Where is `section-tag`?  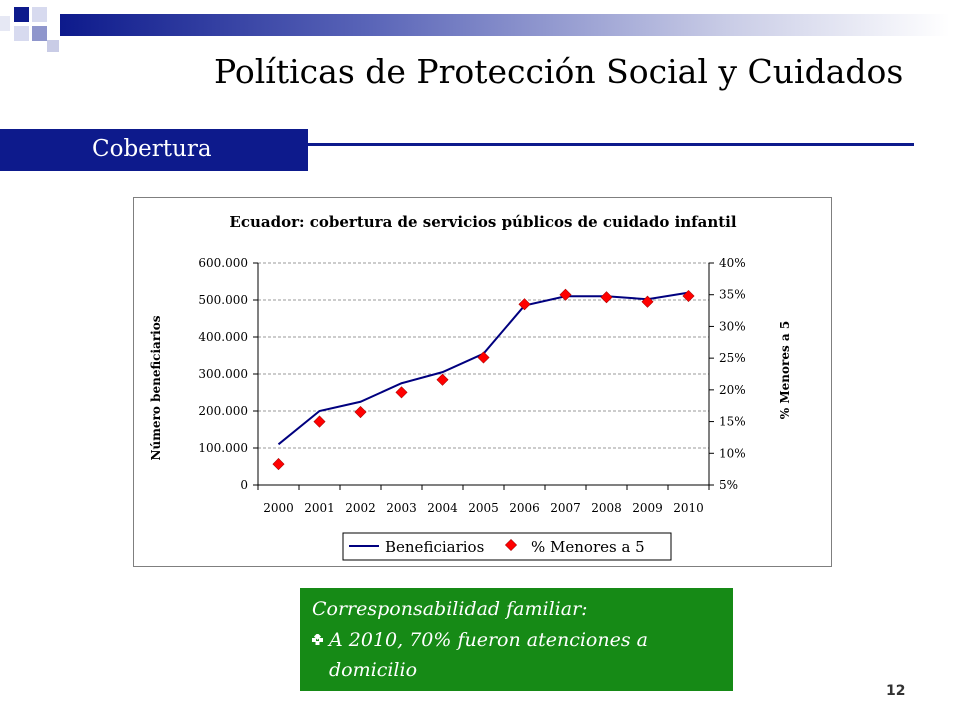
section-tag is located at coordinates (154, 150).